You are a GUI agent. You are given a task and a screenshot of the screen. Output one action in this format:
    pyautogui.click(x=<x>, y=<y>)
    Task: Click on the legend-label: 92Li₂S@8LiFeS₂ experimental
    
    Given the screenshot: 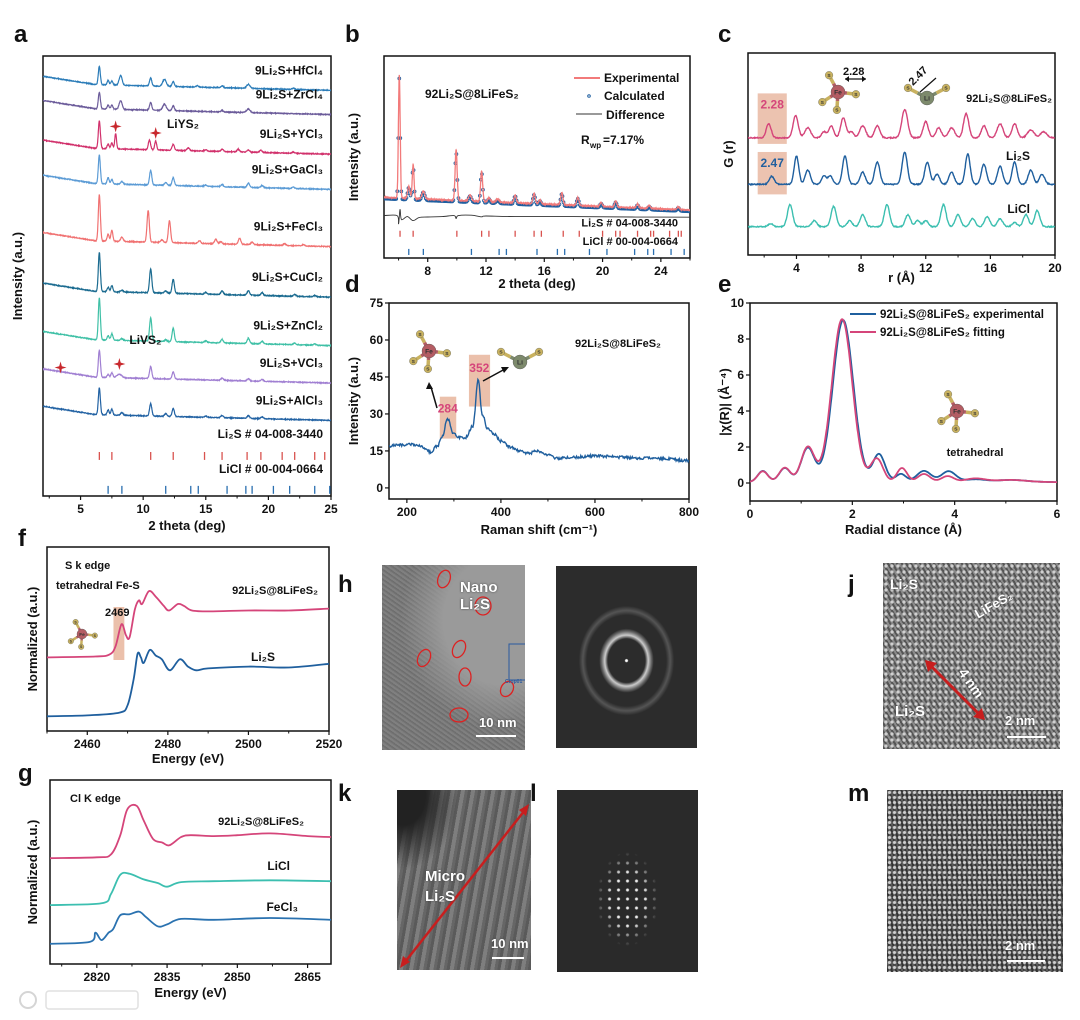 What is the action you would take?
    pyautogui.click(x=962, y=315)
    